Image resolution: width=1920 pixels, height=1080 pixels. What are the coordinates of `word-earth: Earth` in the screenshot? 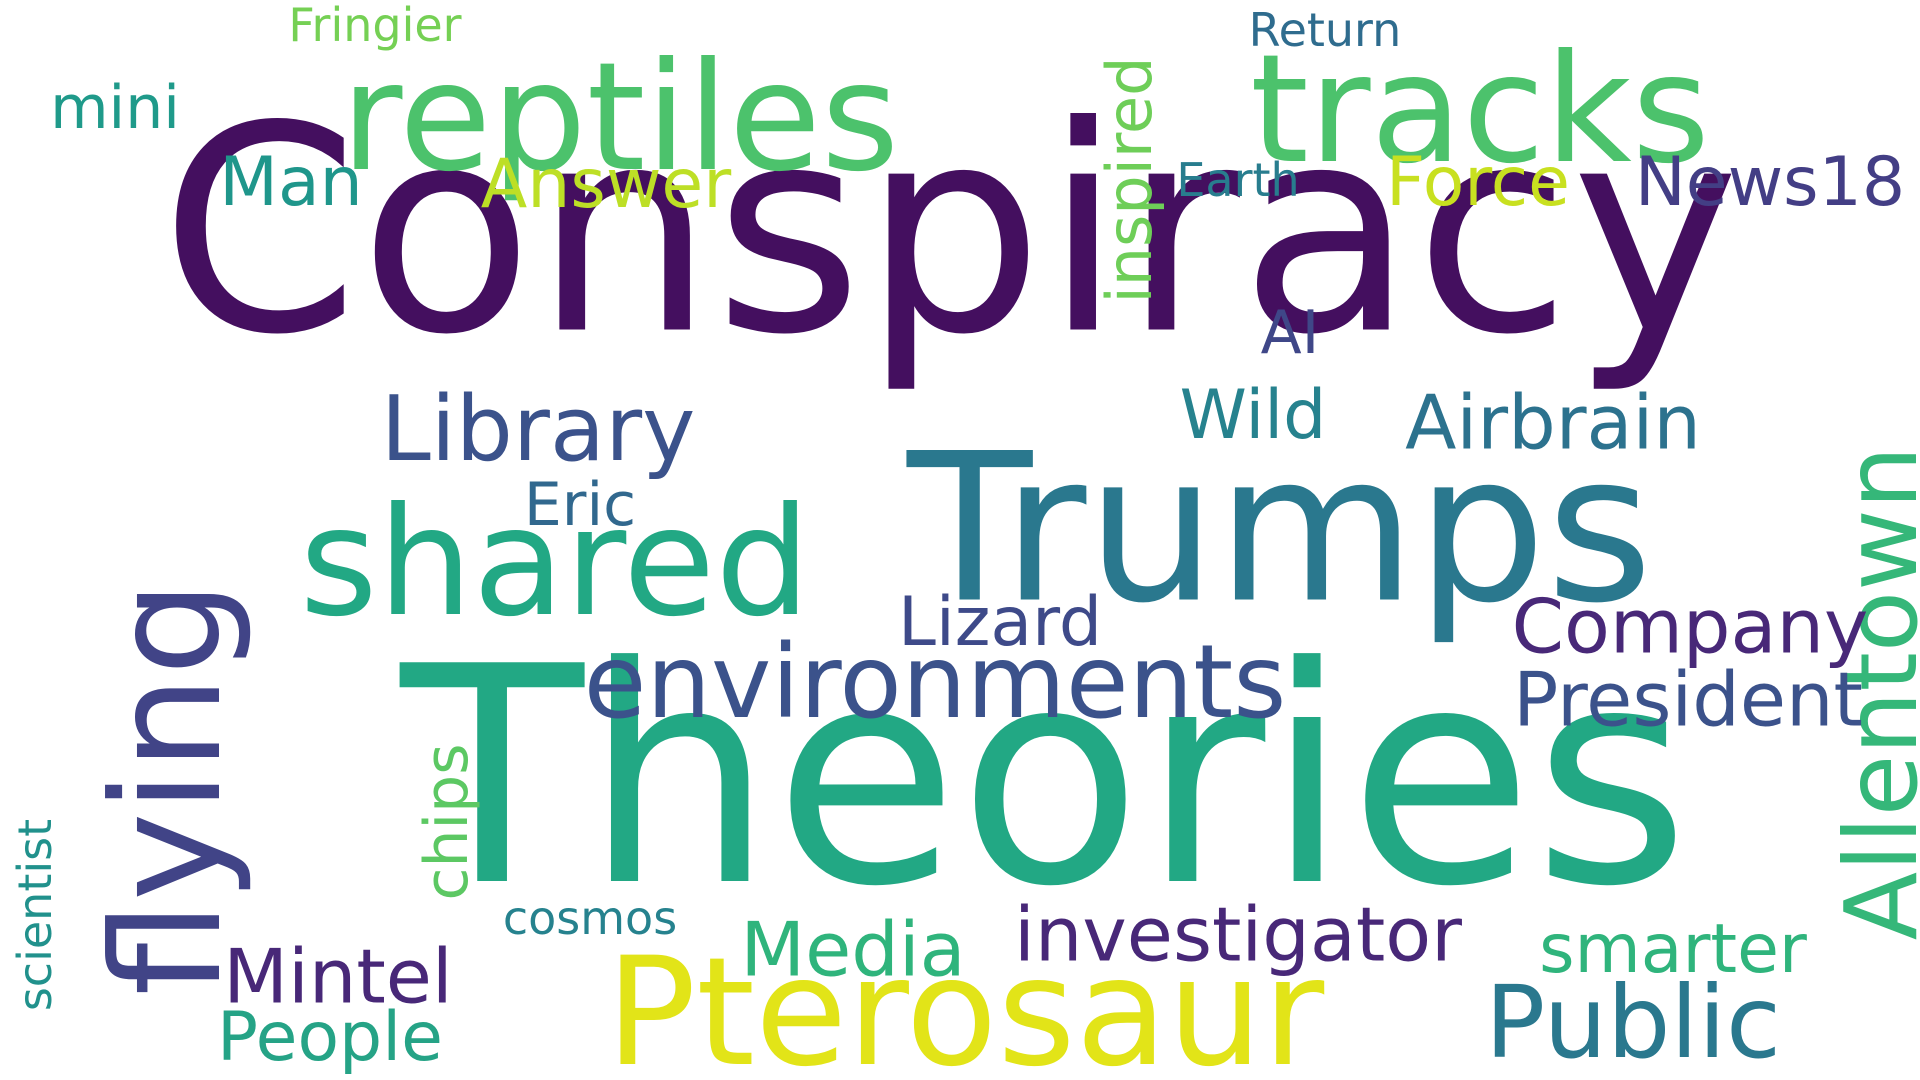 It's located at (1238, 180).